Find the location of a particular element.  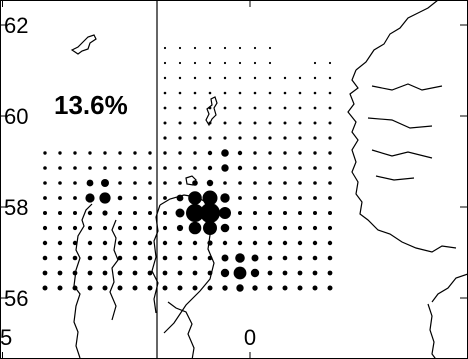

lat-tick-label: 60 is located at coordinates (16, 116).